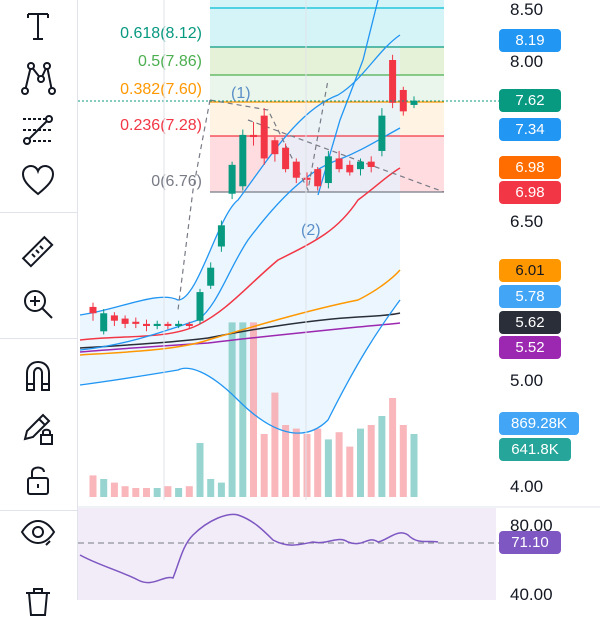  What do you see at coordinates (161, 89) in the screenshot?
I see `fib-label-382: 0.382(7.60)` at bounding box center [161, 89].